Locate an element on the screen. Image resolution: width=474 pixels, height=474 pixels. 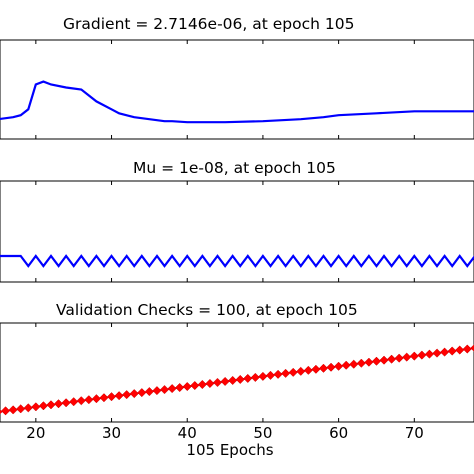
x-tick-label: 30 is located at coordinates (111, 433).